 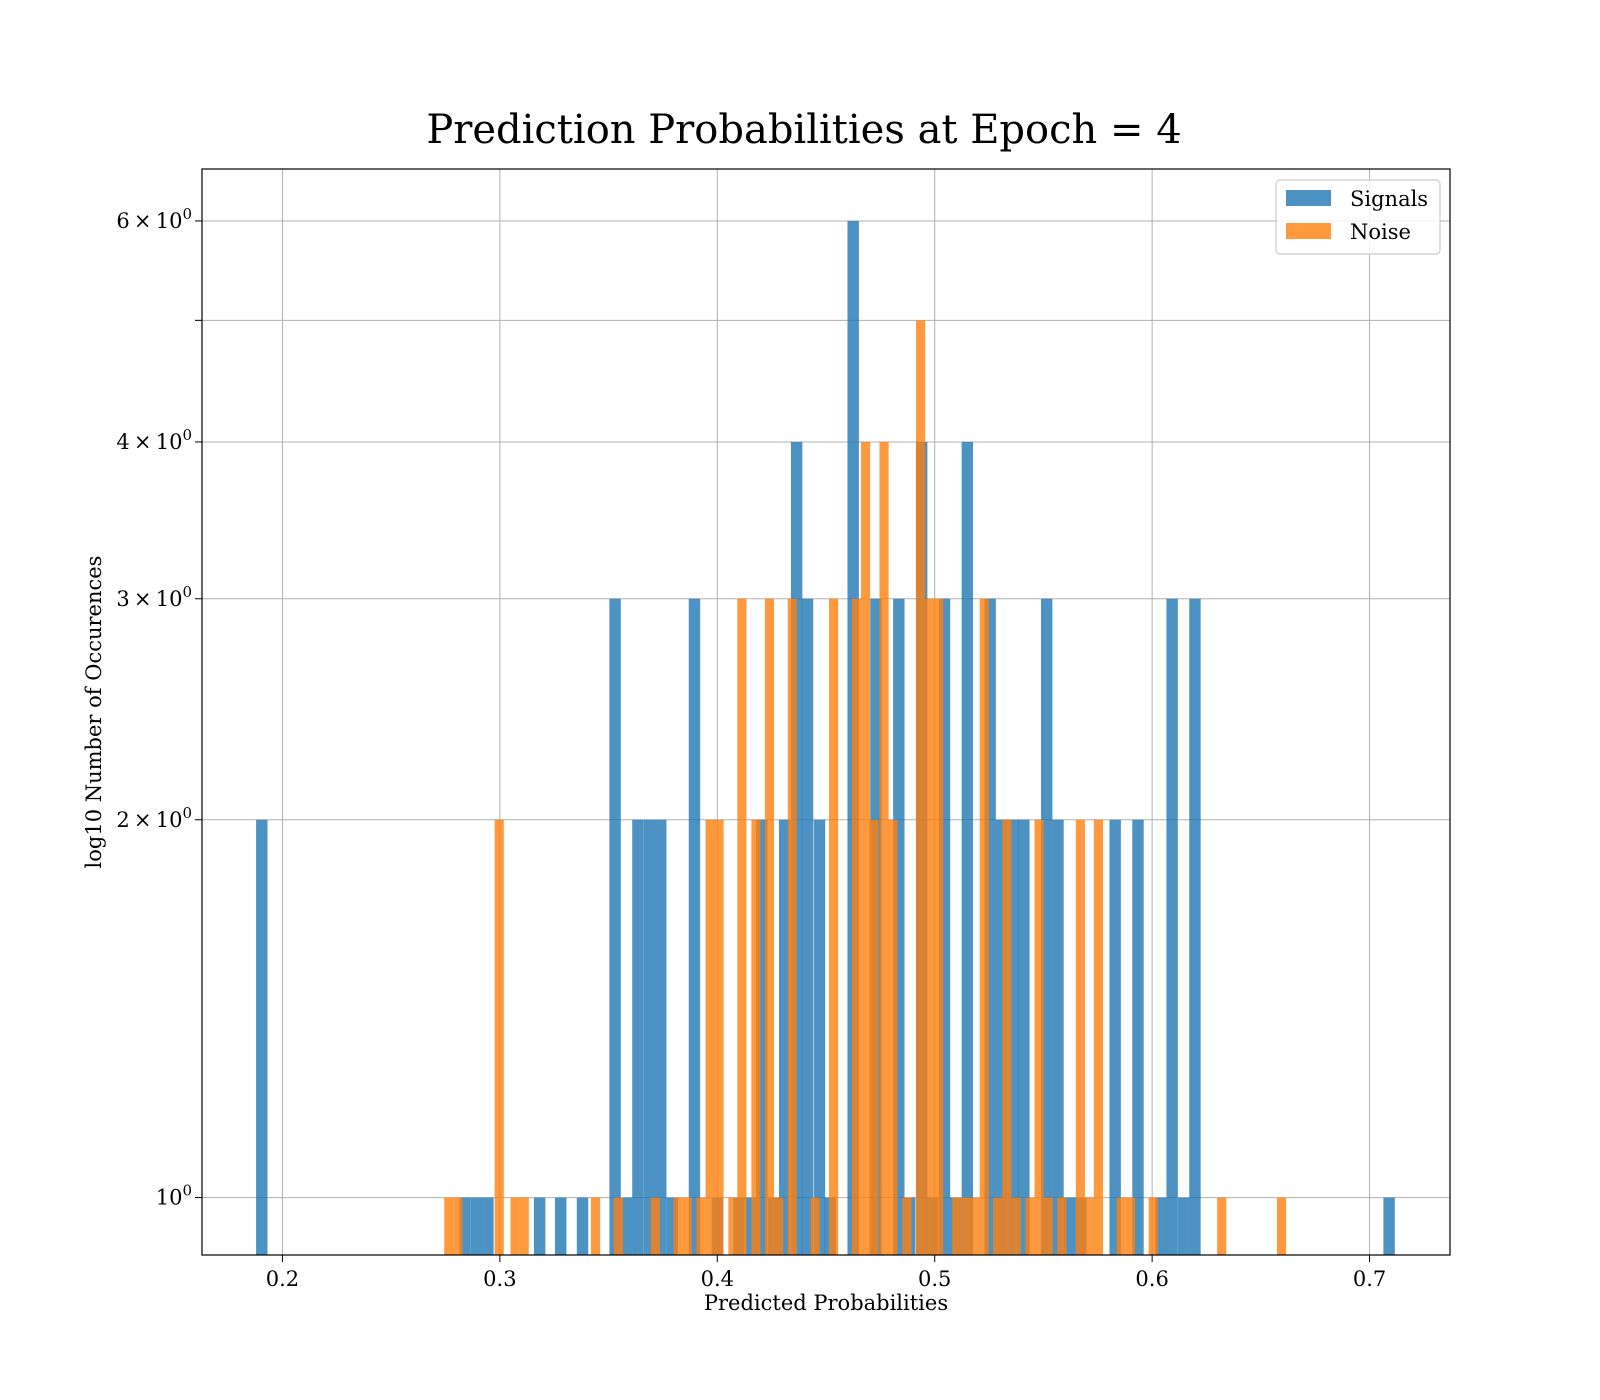 What do you see at coordinates (1308, 231) in the screenshot?
I see `legend-swatch-noise` at bounding box center [1308, 231].